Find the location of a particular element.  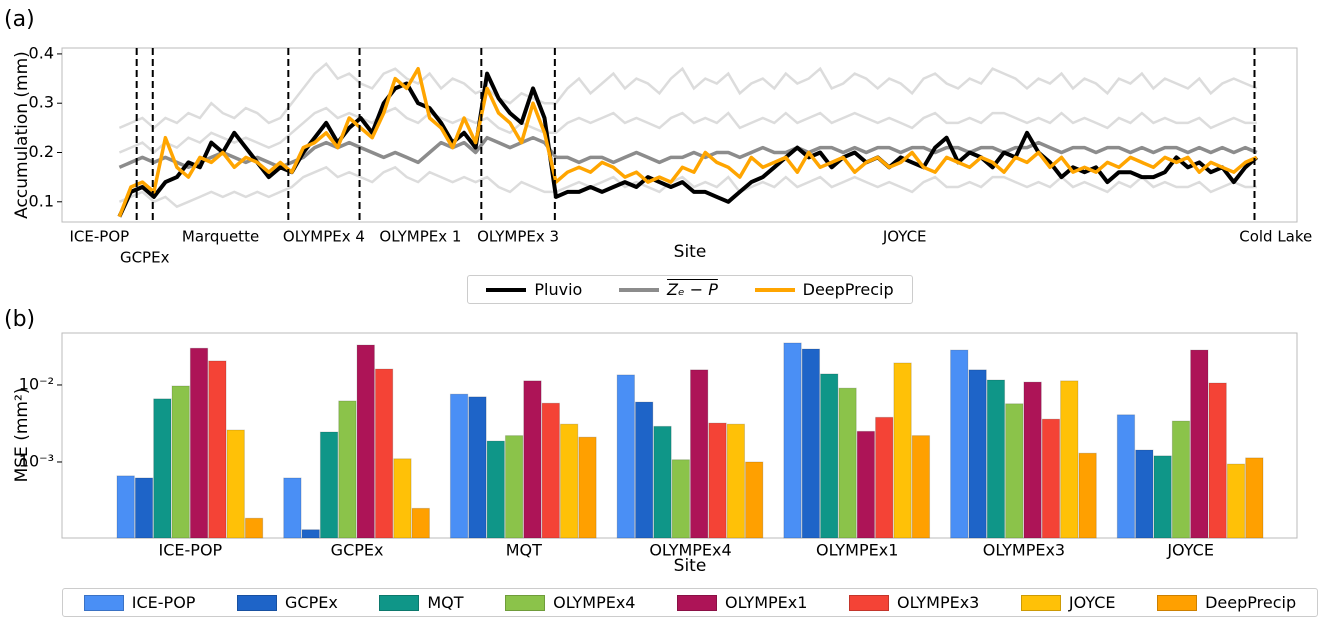

x-tick-label: ICE-POP is located at coordinates (191, 550).